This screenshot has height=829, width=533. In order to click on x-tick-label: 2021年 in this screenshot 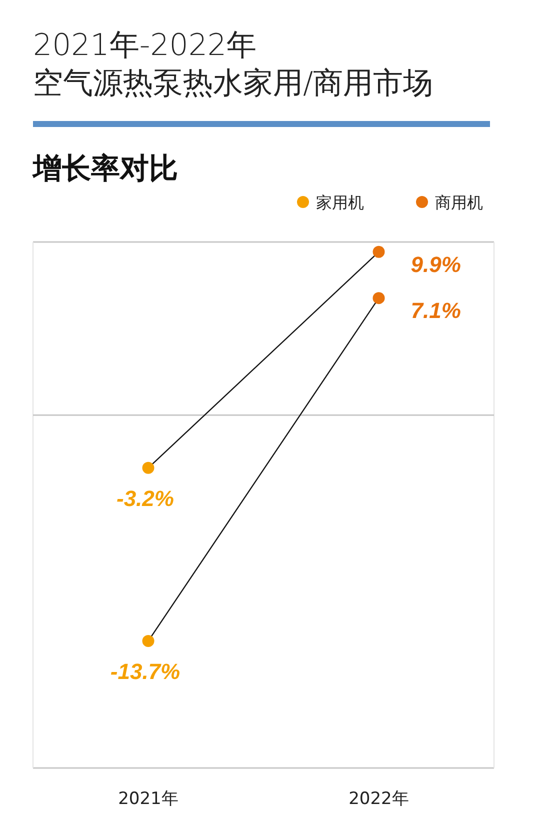, I will do `click(148, 799)`.